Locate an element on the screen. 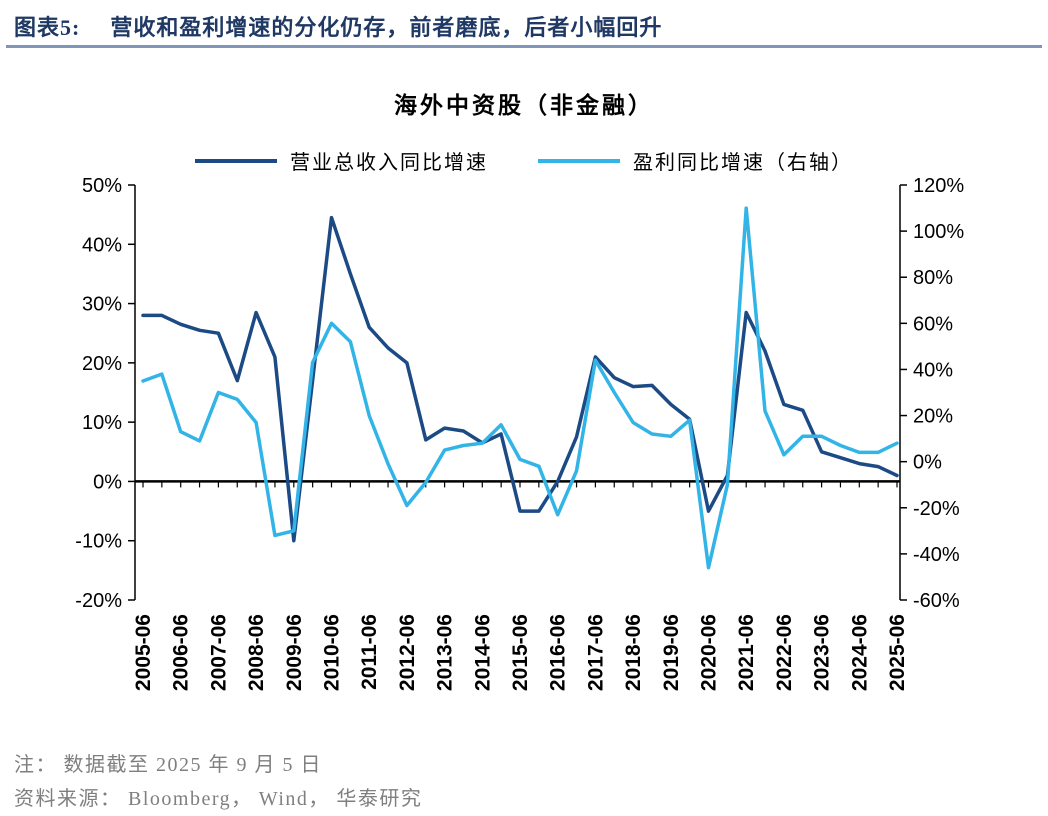 The image size is (1048, 816). right-axis-tick-label: -60% is located at coordinates (936, 601).